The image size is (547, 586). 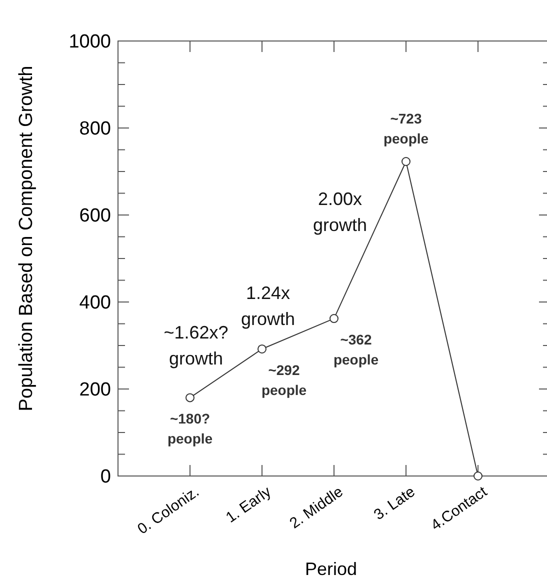 What do you see at coordinates (340, 212) in the screenshot?
I see `annotation: 2.00x growth` at bounding box center [340, 212].